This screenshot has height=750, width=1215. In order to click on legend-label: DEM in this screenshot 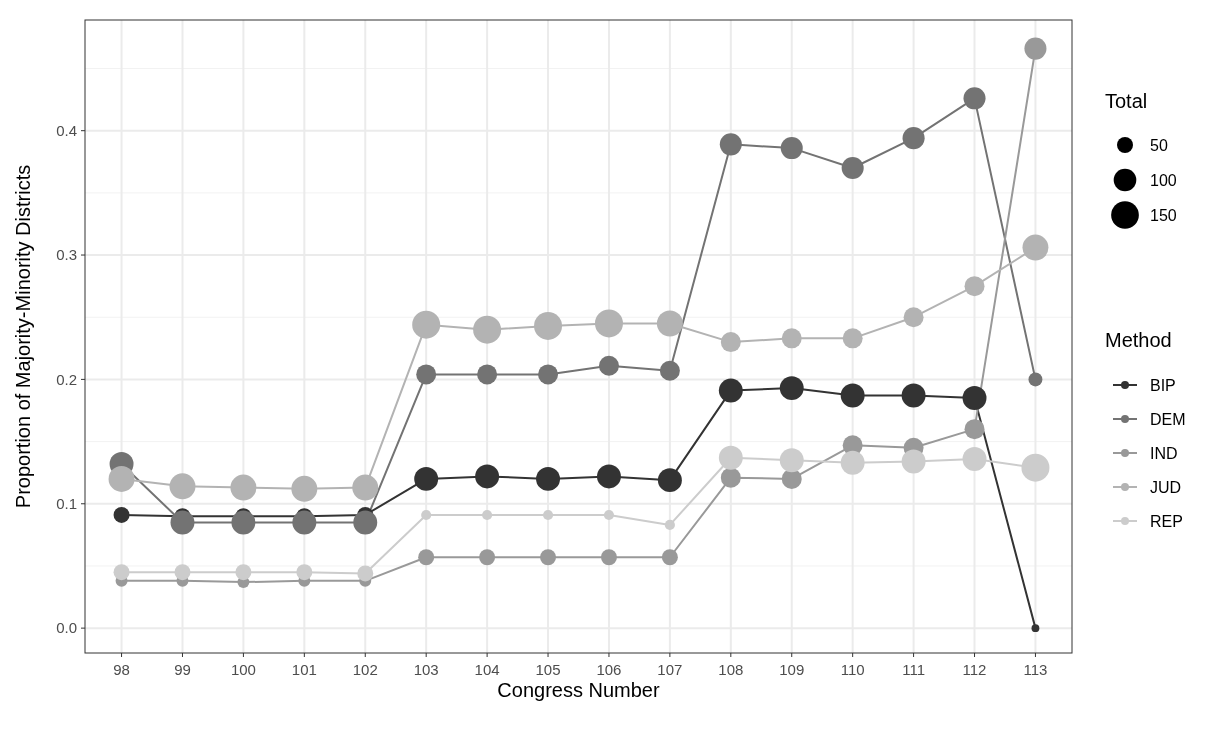, I will do `click(1168, 419)`.